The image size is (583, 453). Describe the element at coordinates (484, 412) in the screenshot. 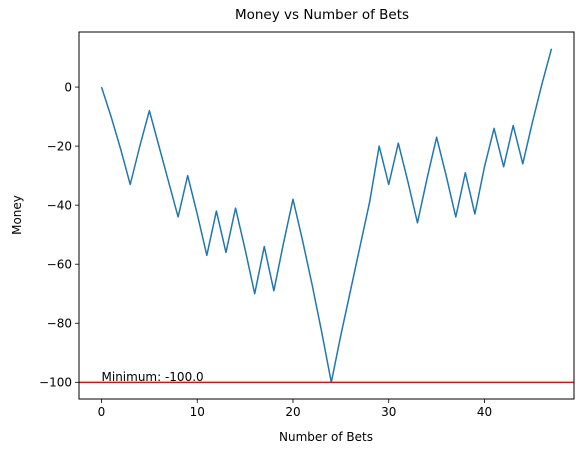

I see `x-tick-label: 40` at that location.